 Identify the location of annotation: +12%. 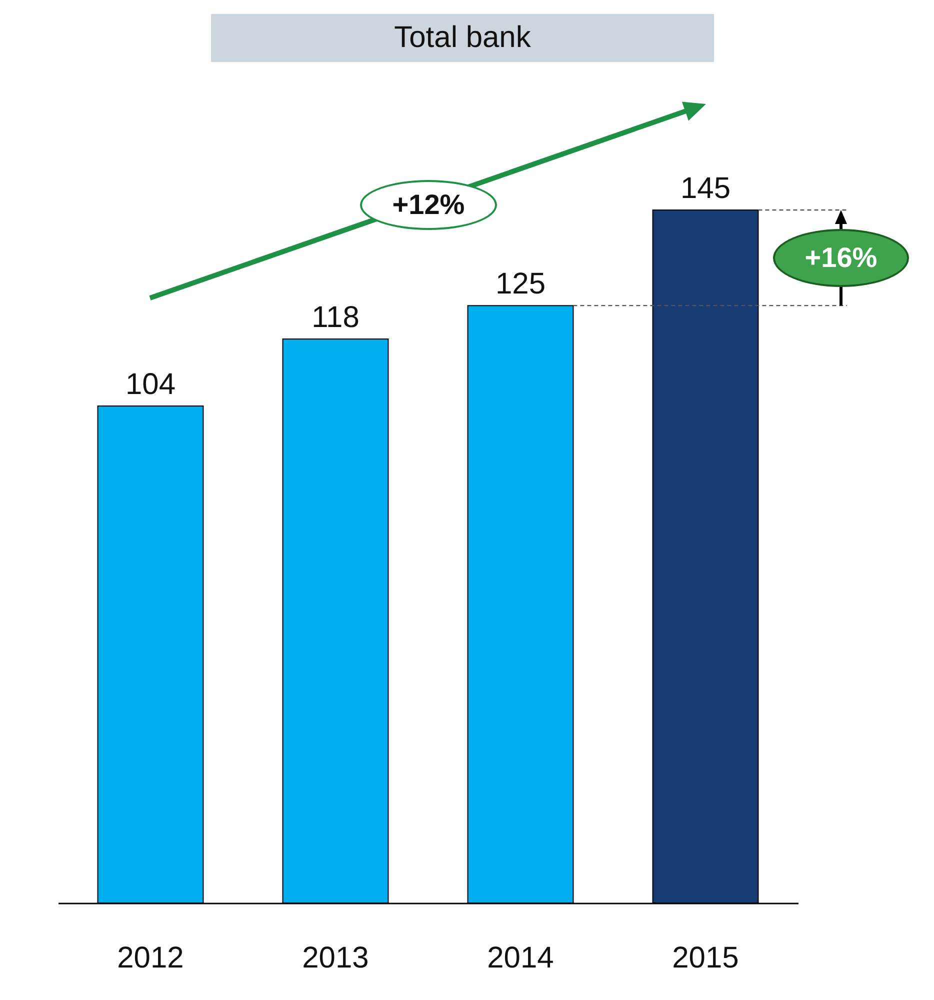
(428, 205).